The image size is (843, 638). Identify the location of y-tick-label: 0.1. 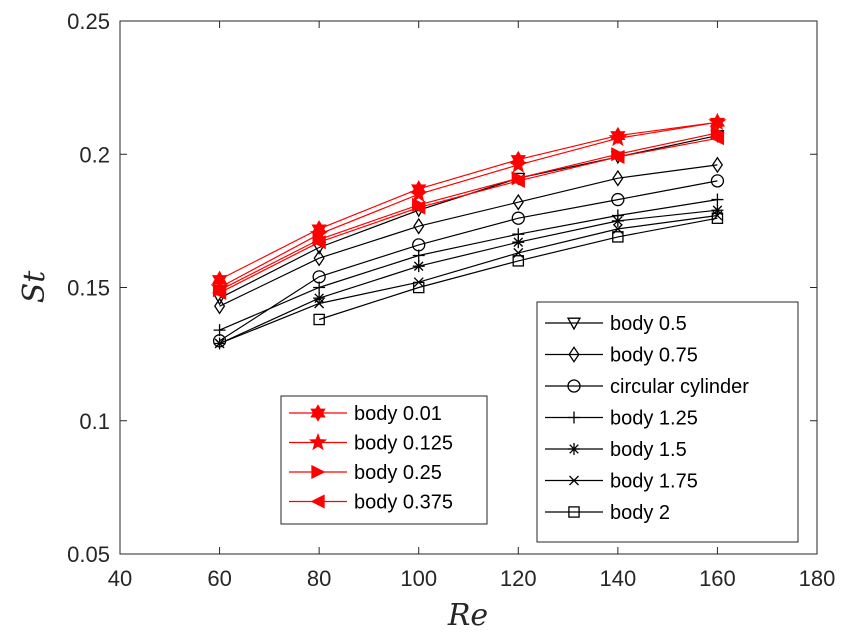
(94, 421).